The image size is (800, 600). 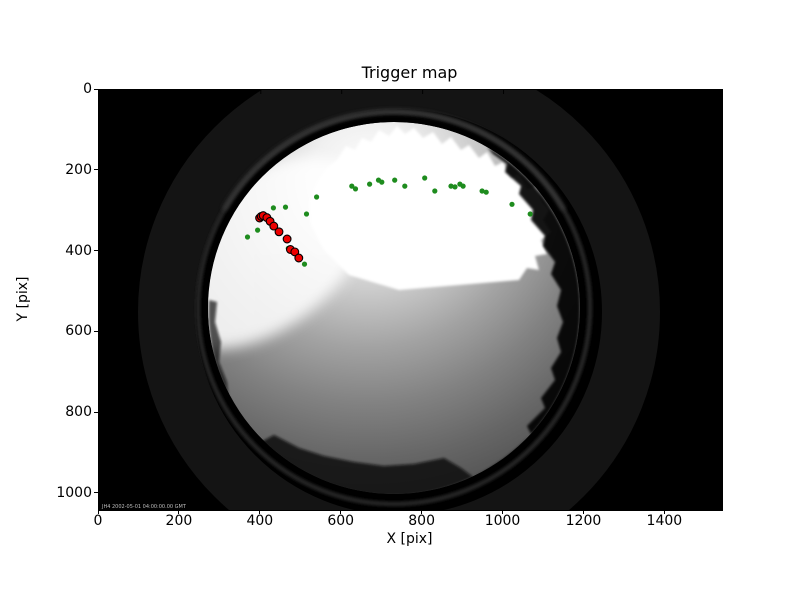 I want to click on treeline-left, so click(x=234, y=371).